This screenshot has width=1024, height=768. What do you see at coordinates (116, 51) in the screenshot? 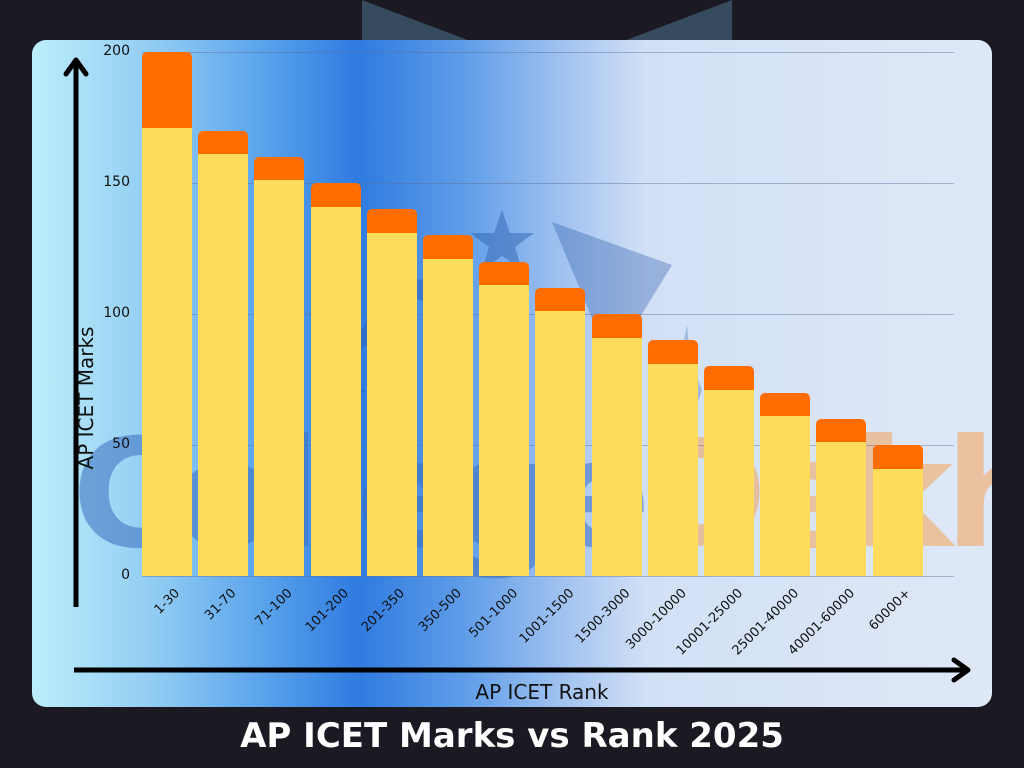
I see `y-tick-label: 200` at bounding box center [116, 51].